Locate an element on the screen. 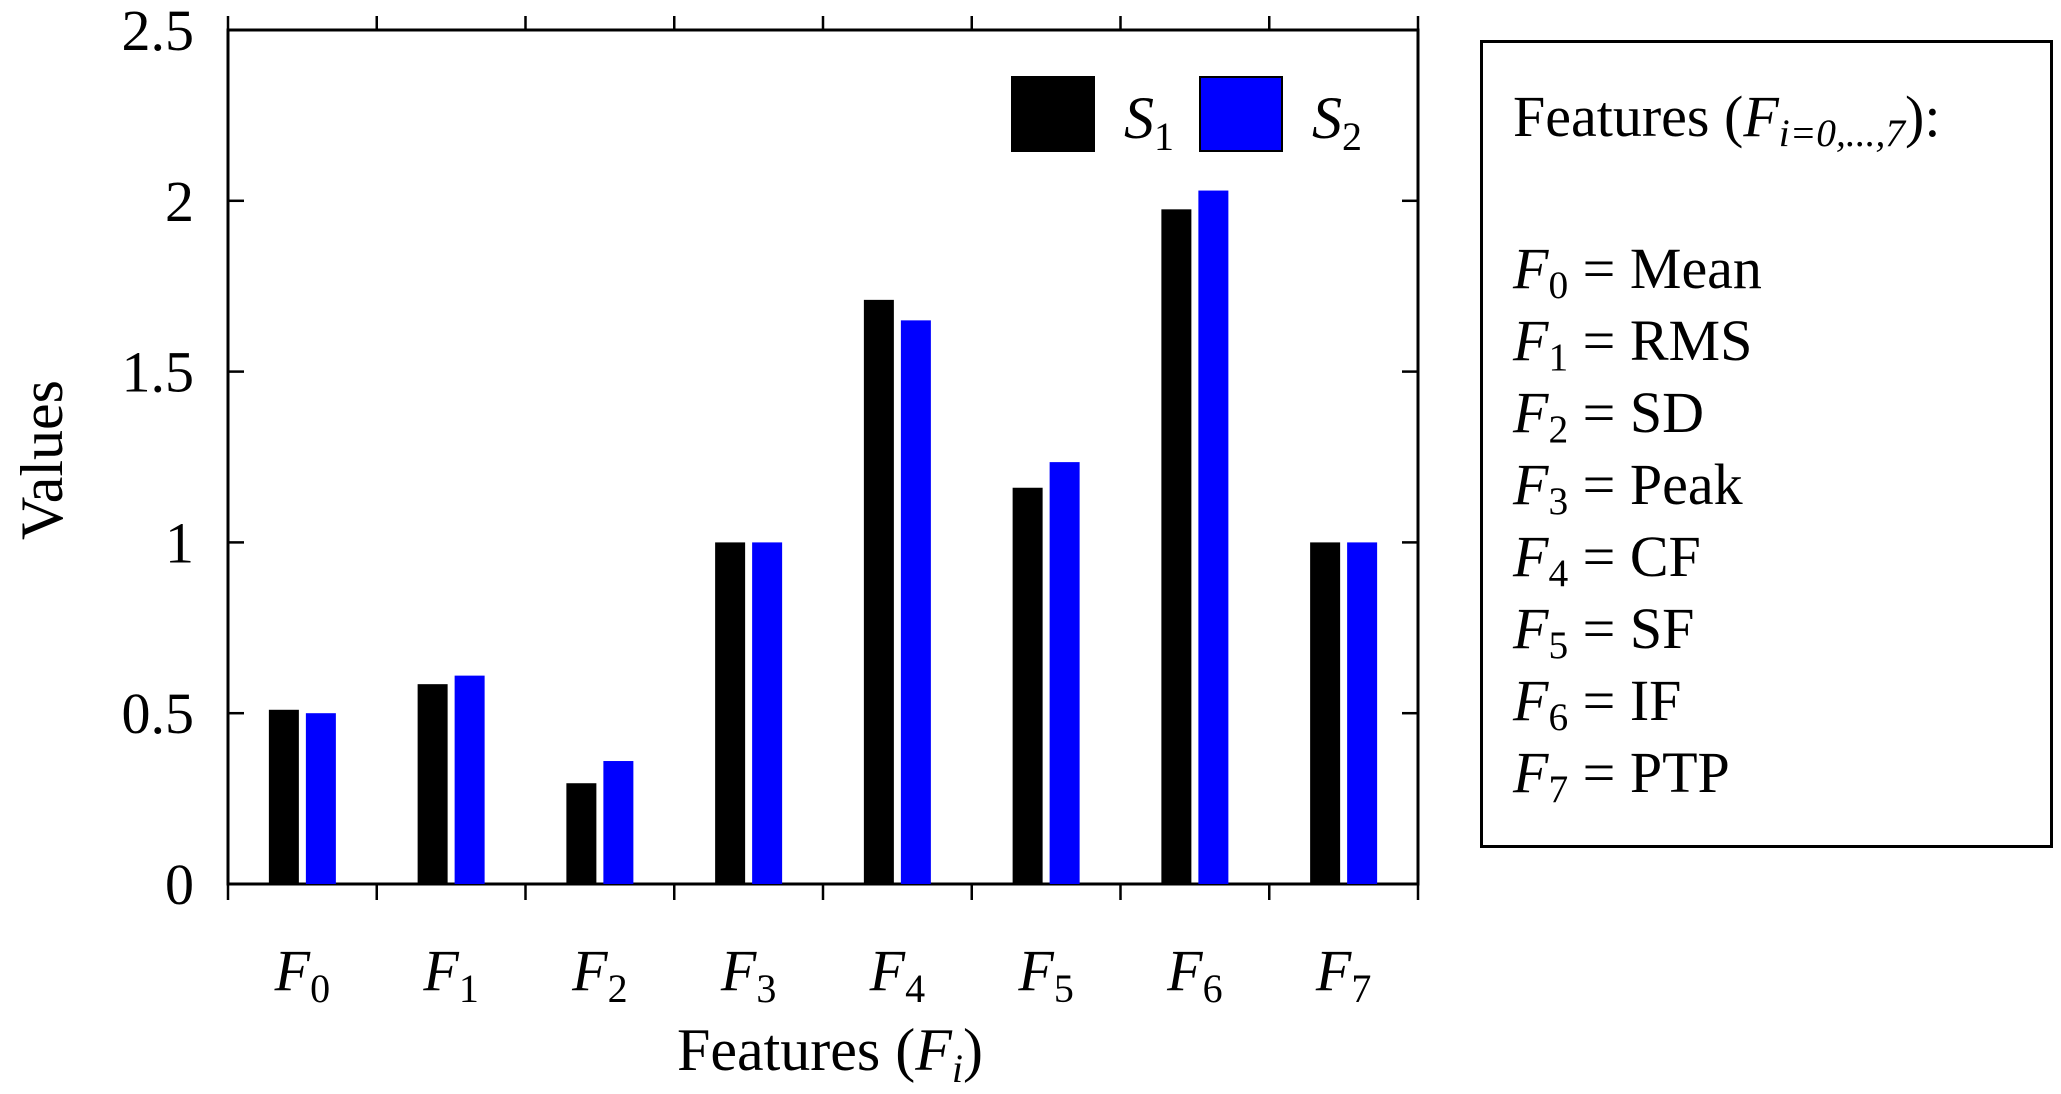 This screenshot has width=2061, height=1094. feature-definition-5: F5 = SF is located at coordinates (1604, 631).